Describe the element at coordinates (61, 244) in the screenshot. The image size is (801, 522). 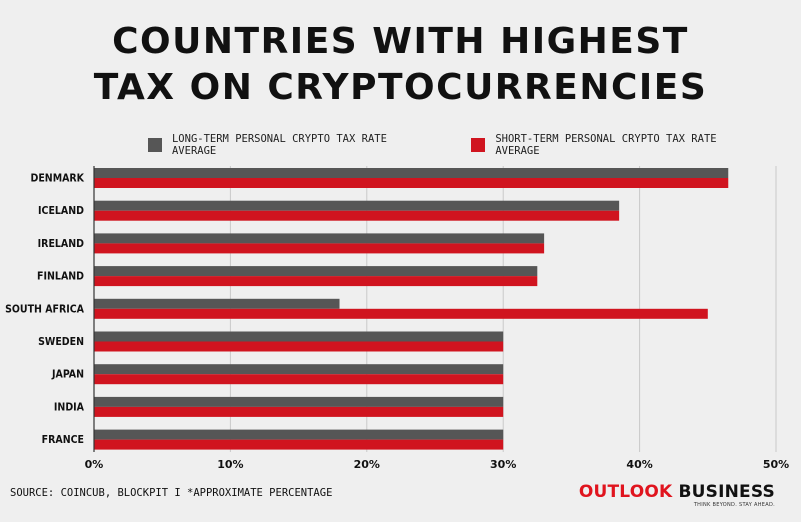
I see `category-label: IRELAND` at that location.